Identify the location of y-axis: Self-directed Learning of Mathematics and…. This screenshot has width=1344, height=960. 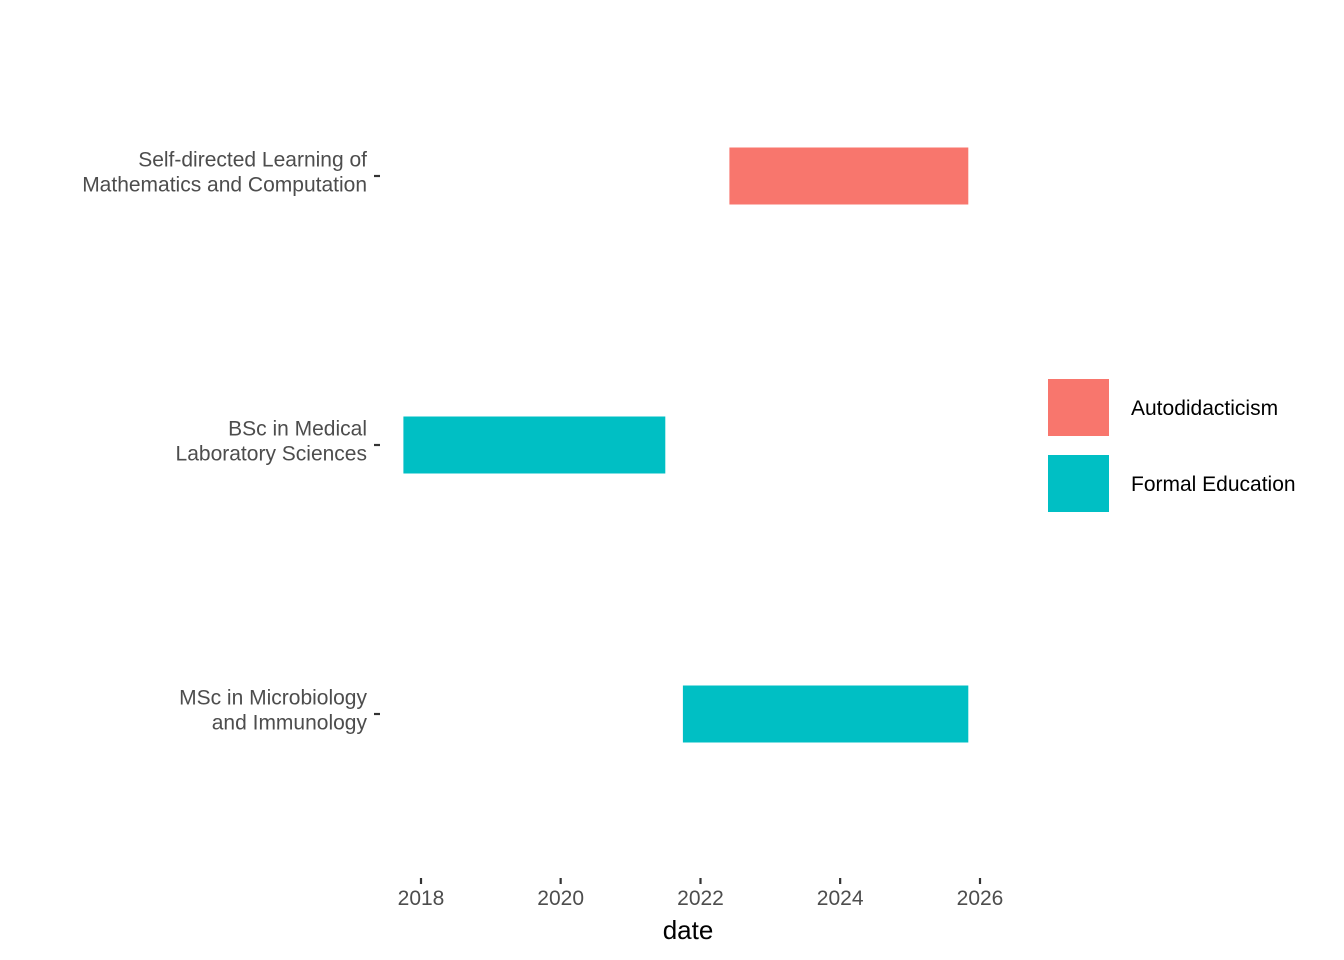
(231, 442).